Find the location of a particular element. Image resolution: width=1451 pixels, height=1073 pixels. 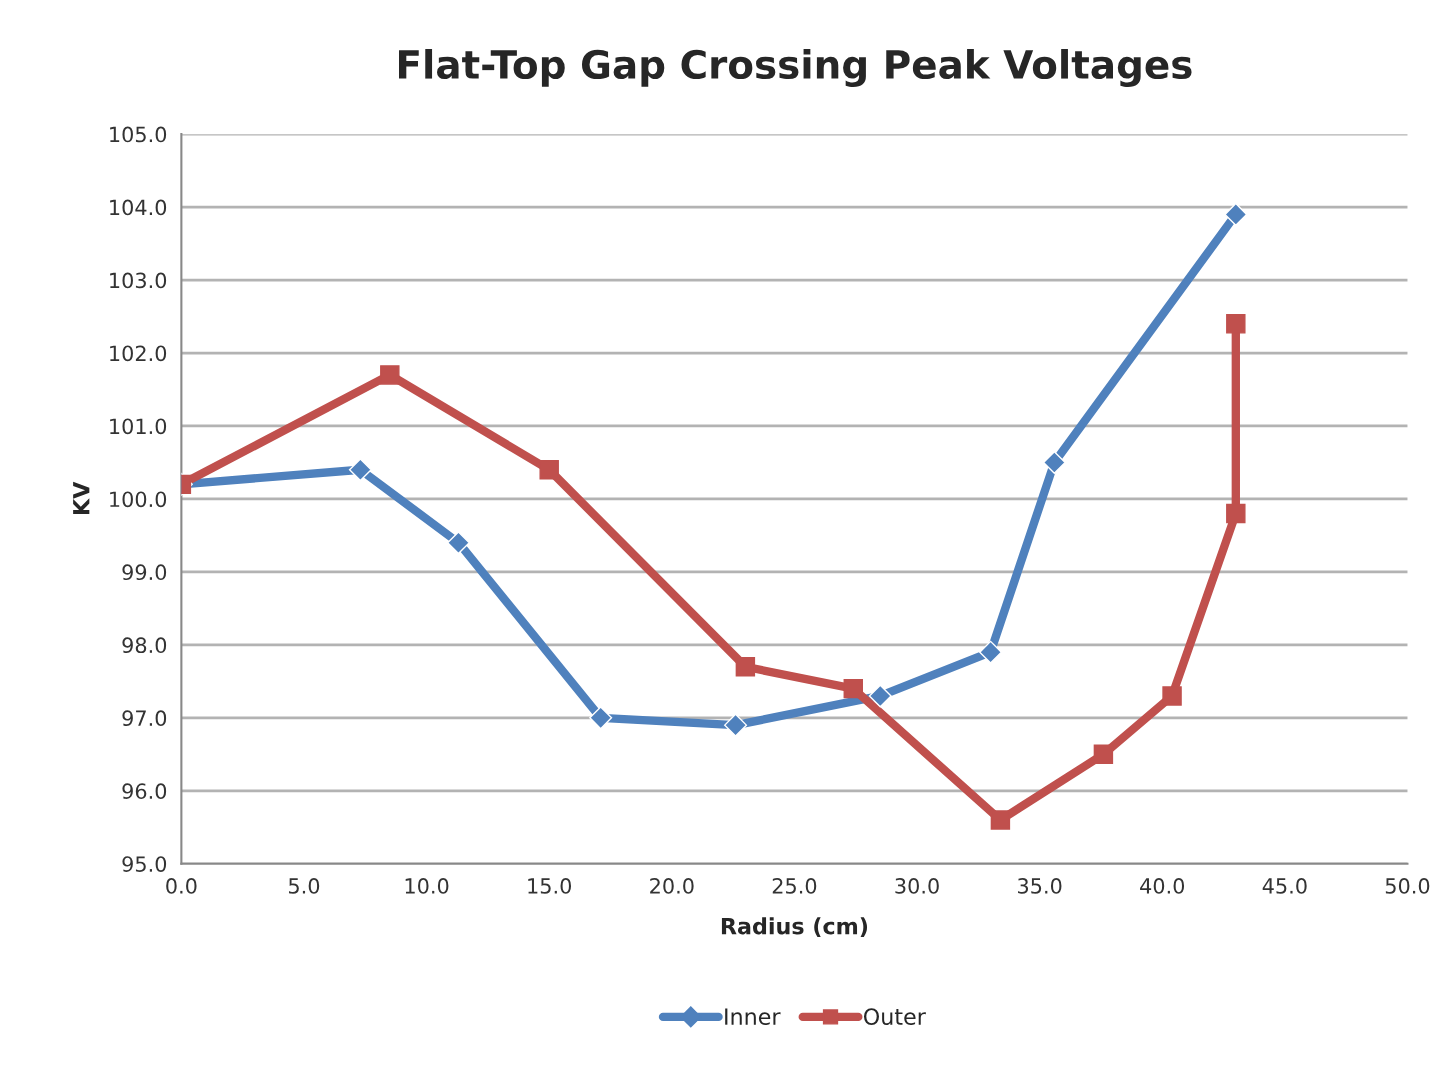

x-tick-label: 40.0 is located at coordinates (1162, 886).